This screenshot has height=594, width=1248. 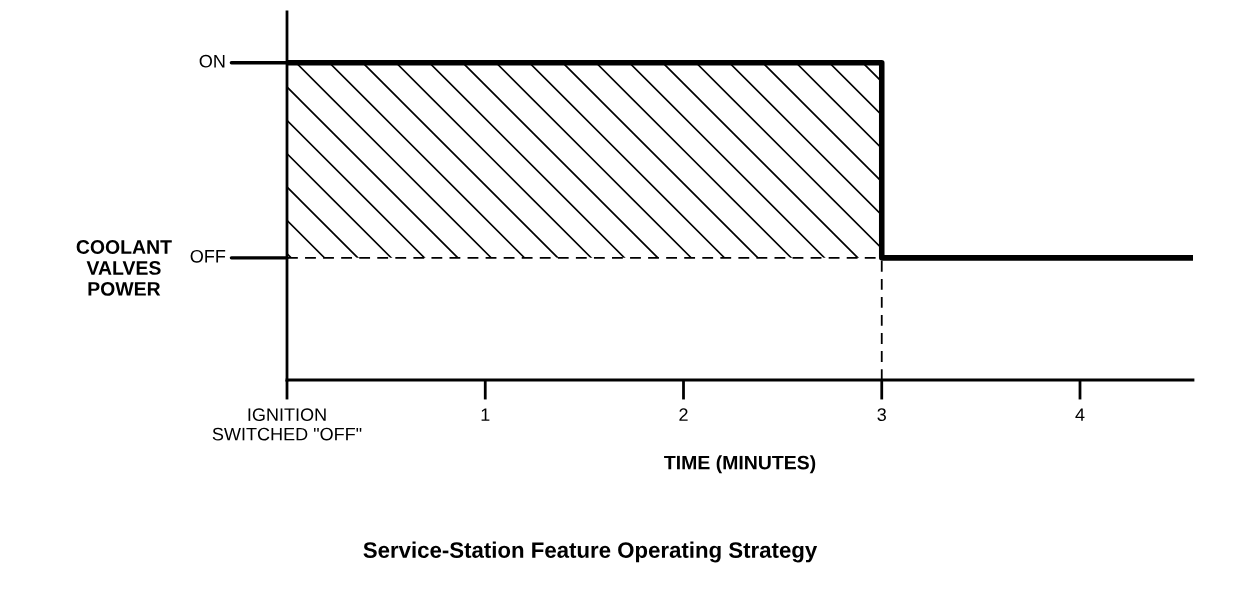 What do you see at coordinates (485, 414) in the screenshot?
I see `x-tick-label: 1` at bounding box center [485, 414].